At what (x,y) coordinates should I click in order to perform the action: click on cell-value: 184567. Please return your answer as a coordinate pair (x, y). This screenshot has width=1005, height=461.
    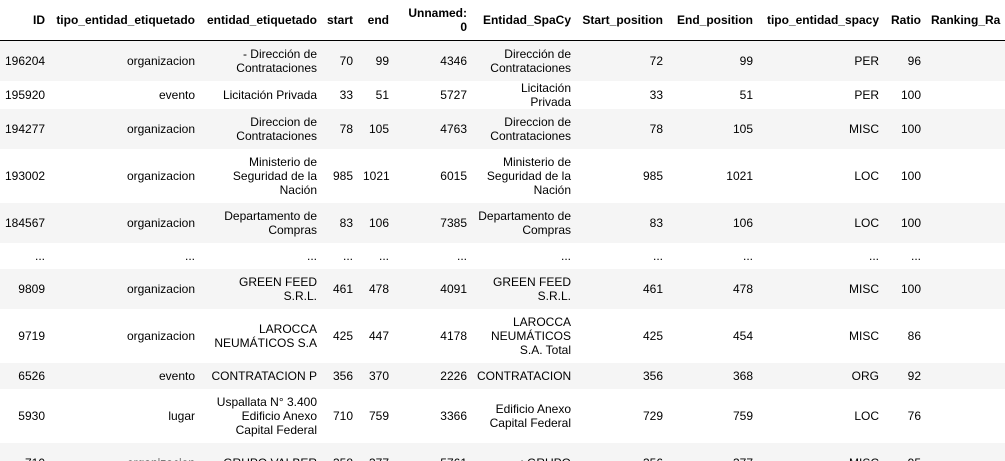
    Looking at the image, I should click on (25, 222).